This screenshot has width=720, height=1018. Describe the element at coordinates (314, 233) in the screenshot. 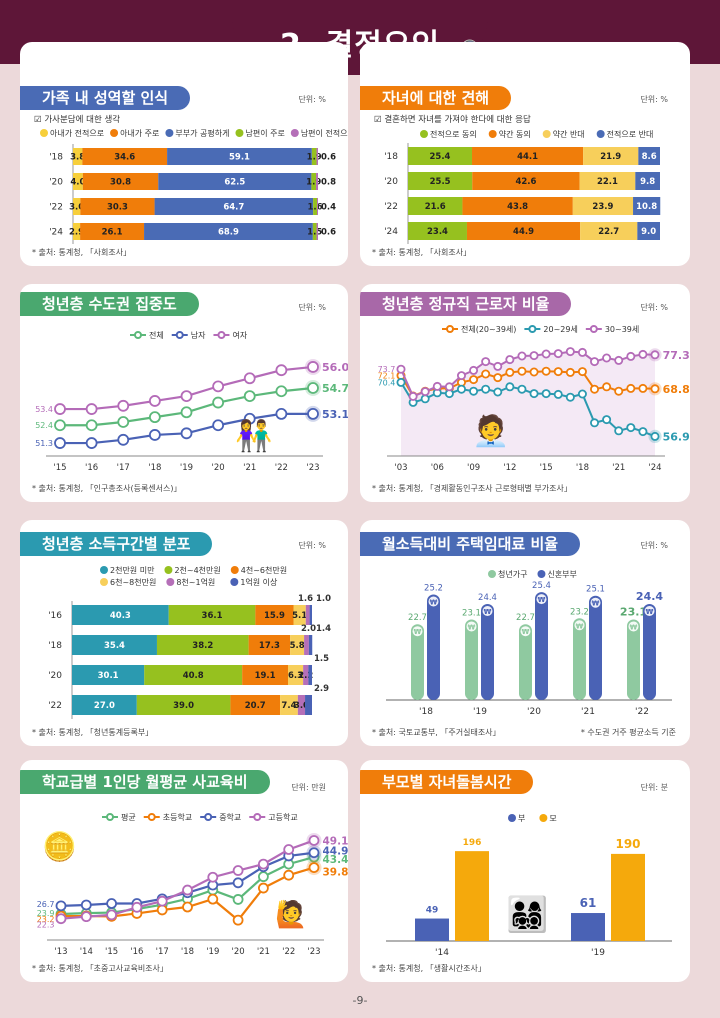

I see `data-label: 1.5` at that location.